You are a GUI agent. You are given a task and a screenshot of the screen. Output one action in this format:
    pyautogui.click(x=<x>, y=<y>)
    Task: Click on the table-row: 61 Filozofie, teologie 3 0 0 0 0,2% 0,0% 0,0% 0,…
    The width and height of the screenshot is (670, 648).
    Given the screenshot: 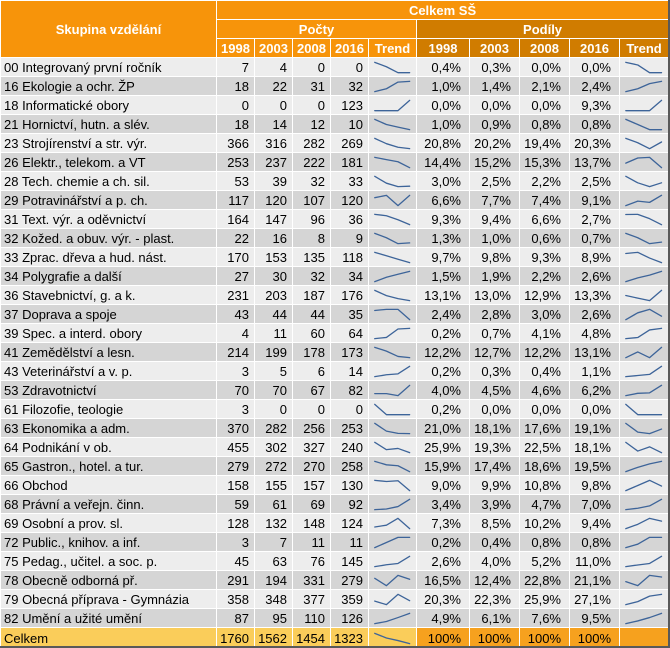 What is the action you would take?
    pyautogui.click(x=334, y=409)
    